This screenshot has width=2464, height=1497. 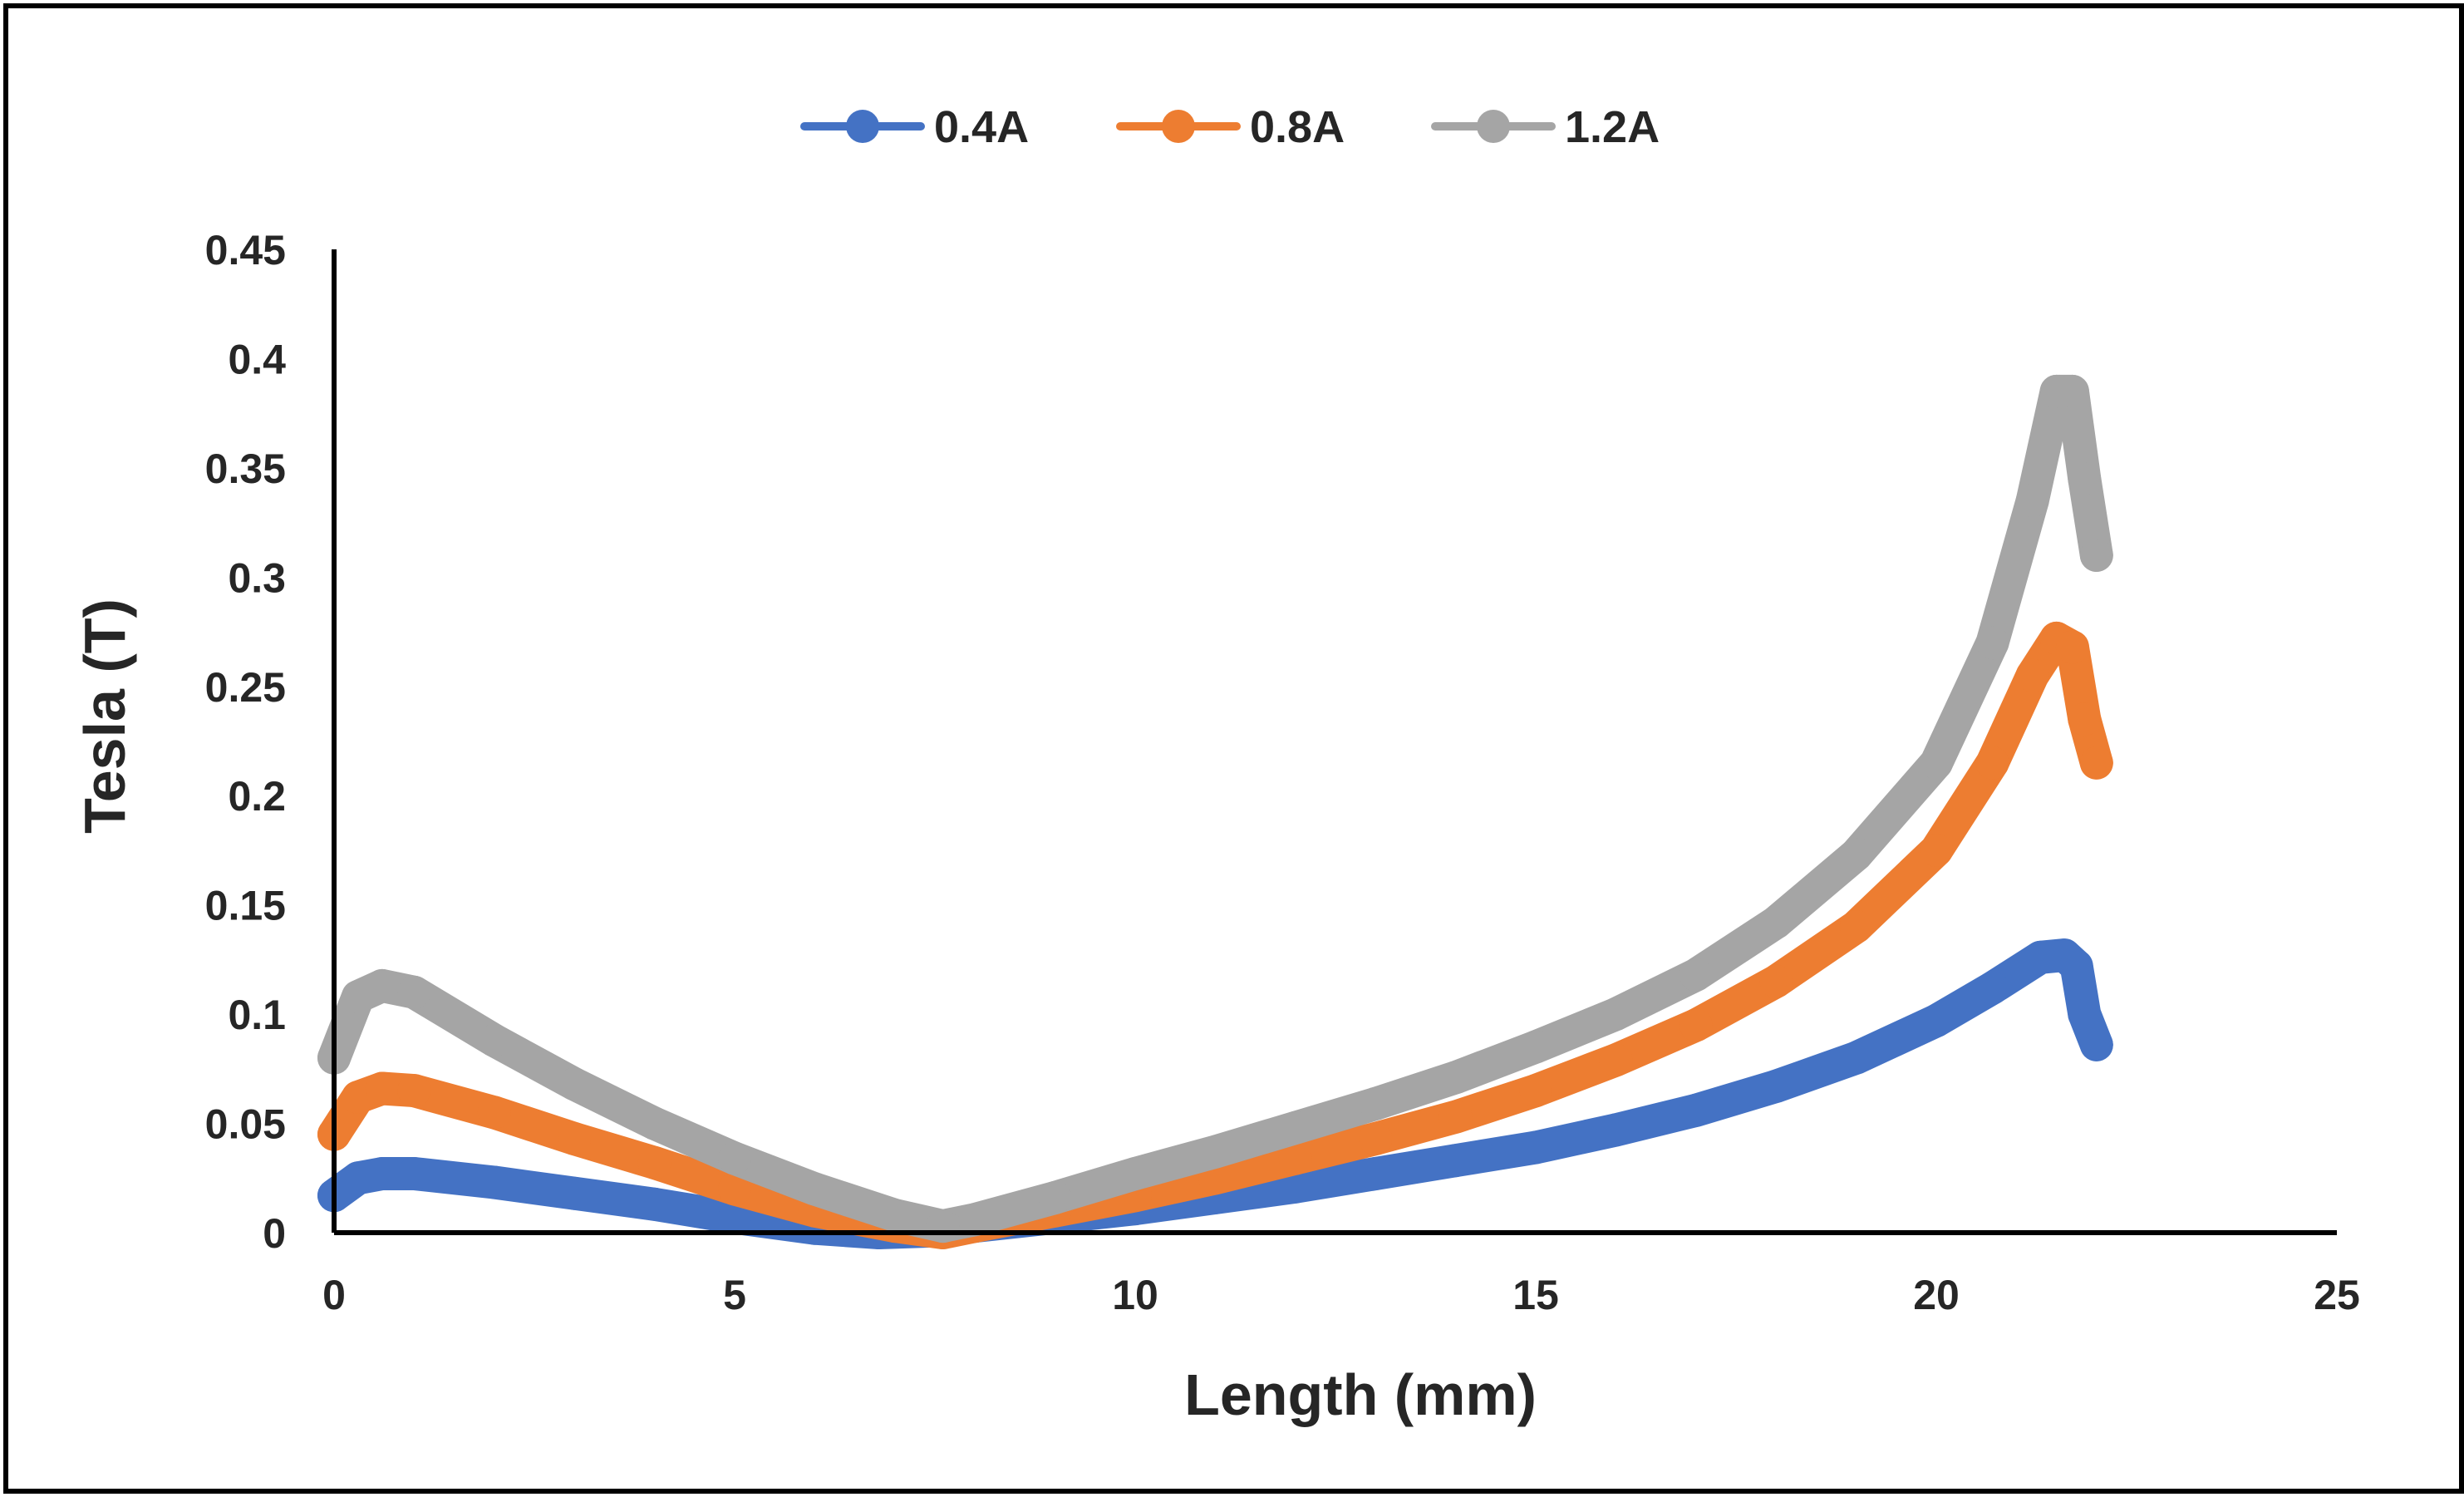 I want to click on x-axis-title: Length (mm), so click(x=1360, y=1394).